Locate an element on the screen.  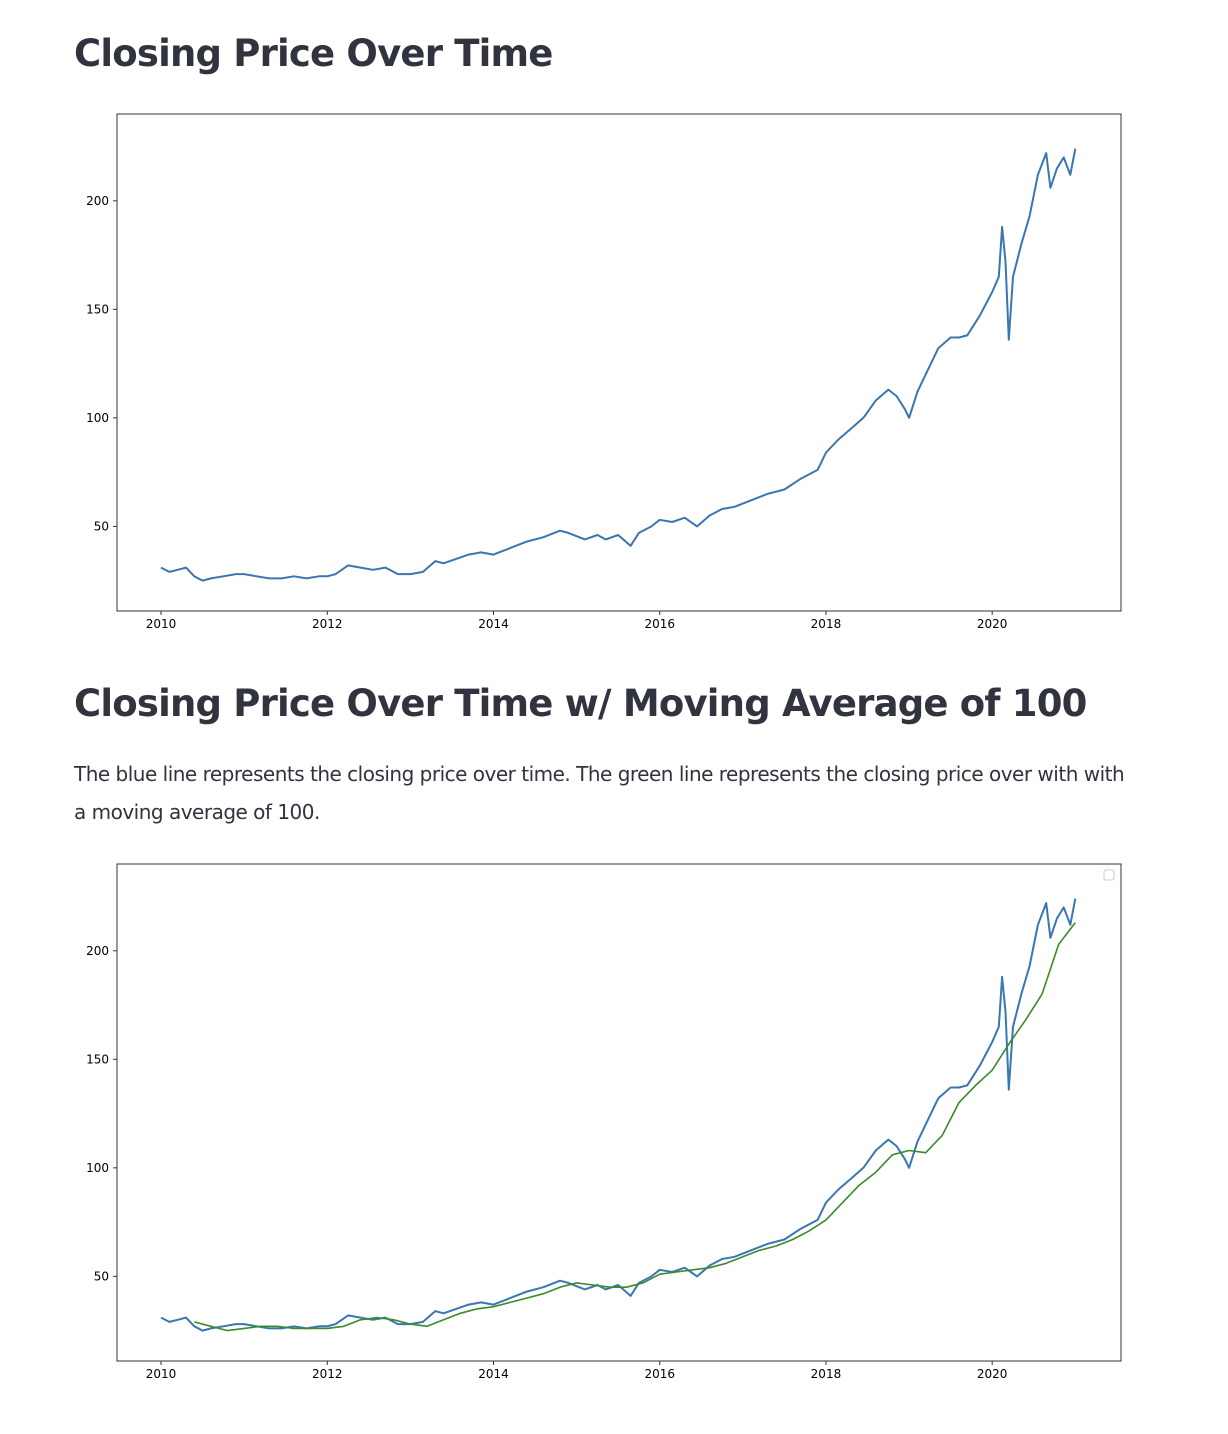
section-title: Closing Price Over Time is located at coordinates (313, 53).